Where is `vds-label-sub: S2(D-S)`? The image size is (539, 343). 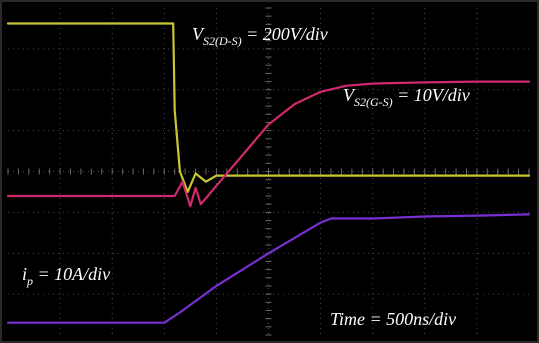
vds-label-sub: S2(D-S) is located at coordinates (222, 41).